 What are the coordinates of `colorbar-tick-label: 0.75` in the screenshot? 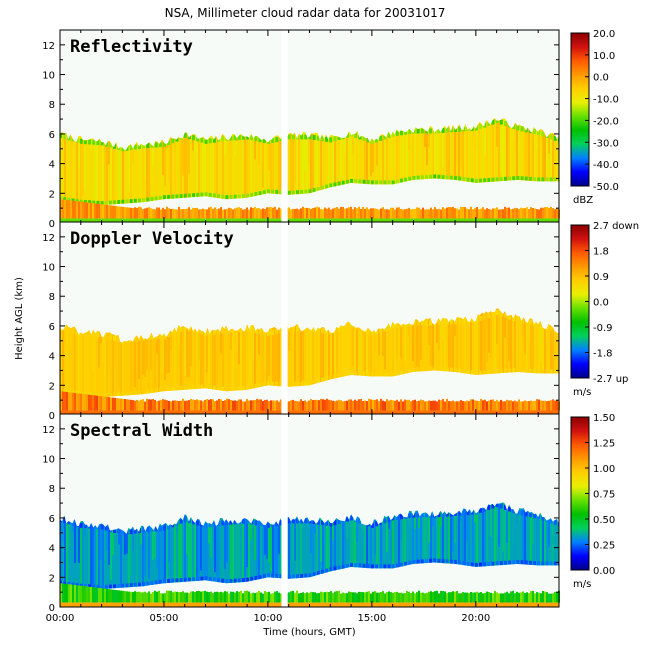 It's located at (604, 495).